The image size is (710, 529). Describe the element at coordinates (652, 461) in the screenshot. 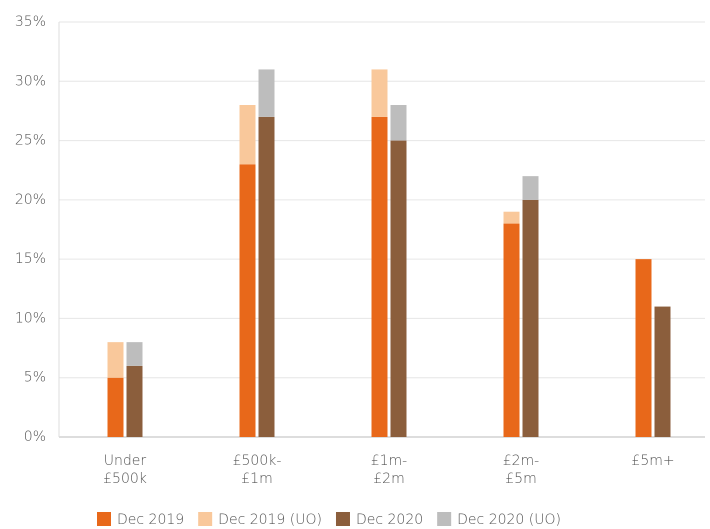

I see `x-tick-label: £5m+` at that location.